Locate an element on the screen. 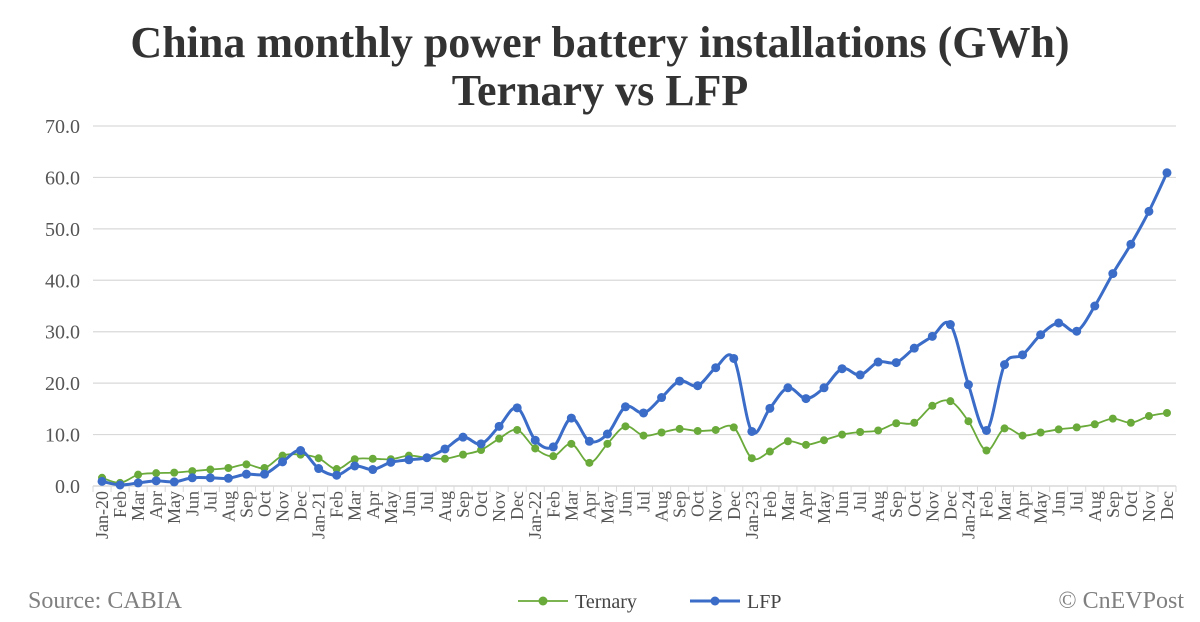 Image resolution: width=1200 pixels, height=622 pixels. y-tick-label: 50.0 is located at coordinates (62, 230).